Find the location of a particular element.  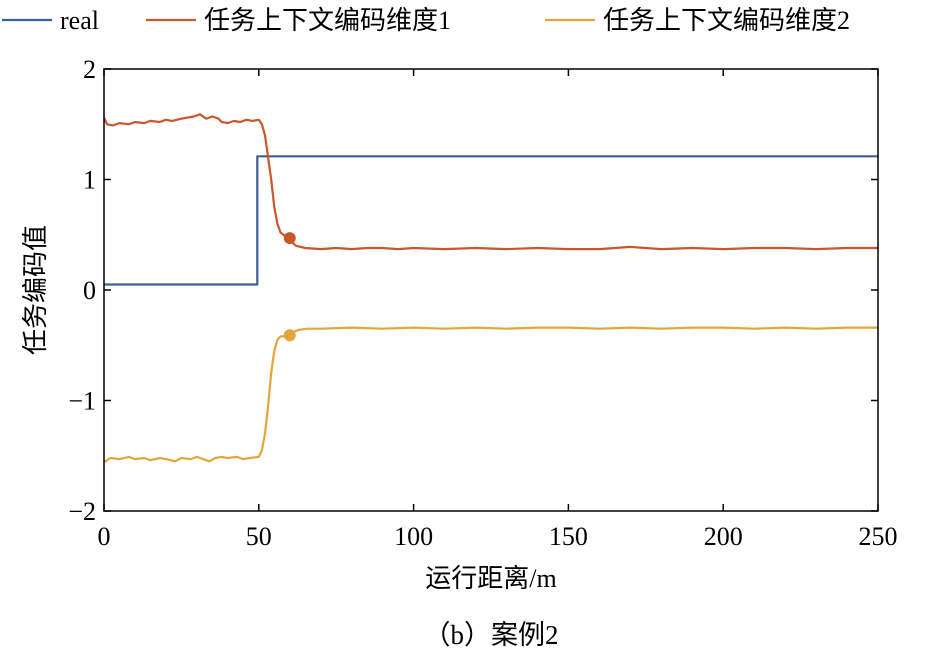

x-tick-label: 100 is located at coordinates (413, 536).